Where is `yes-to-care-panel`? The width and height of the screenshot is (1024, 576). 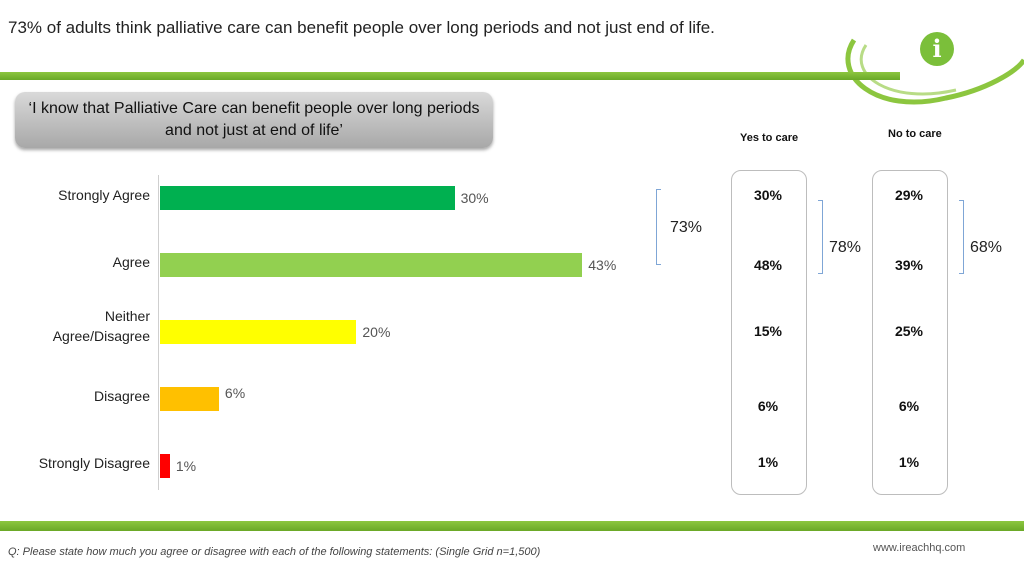 yes-to-care-panel is located at coordinates (769, 332).